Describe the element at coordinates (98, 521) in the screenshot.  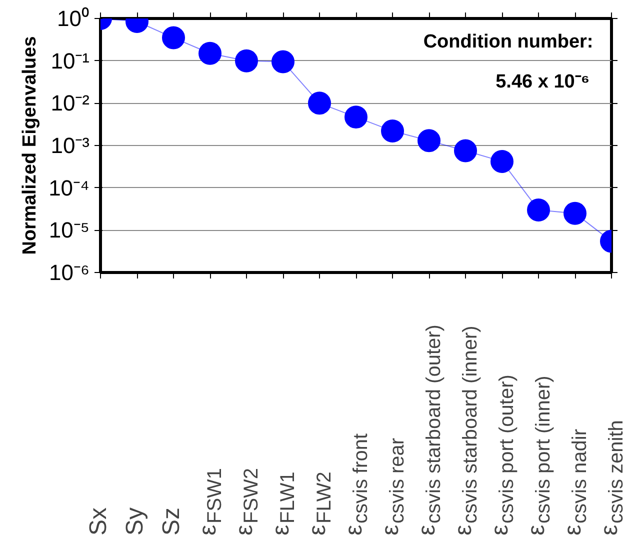
I see `x-tick-label: Sx` at that location.